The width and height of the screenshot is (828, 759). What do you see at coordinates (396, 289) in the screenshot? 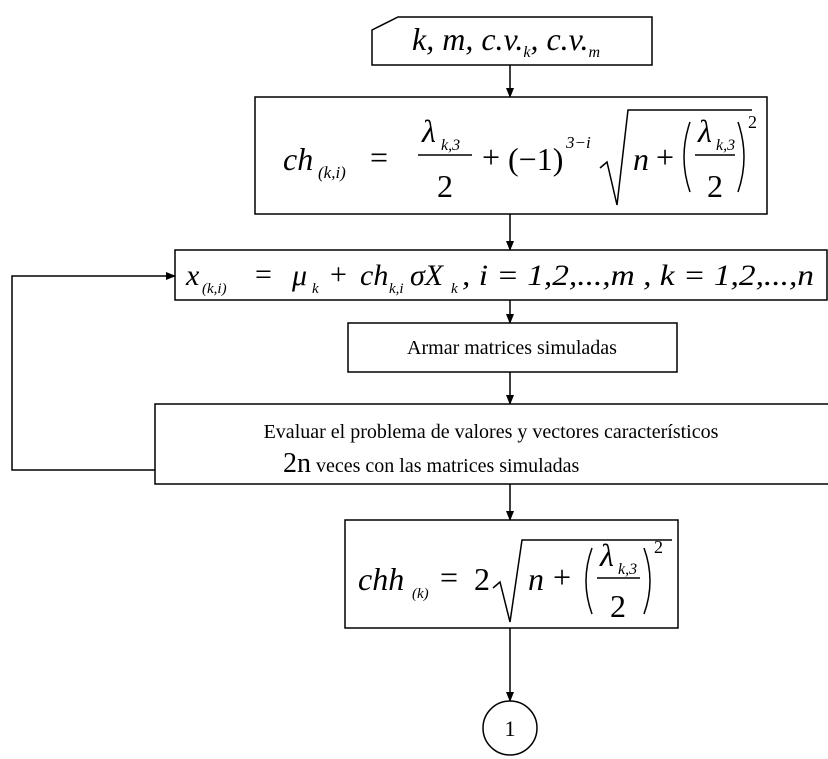
I see `text: k,i` at bounding box center [396, 289].